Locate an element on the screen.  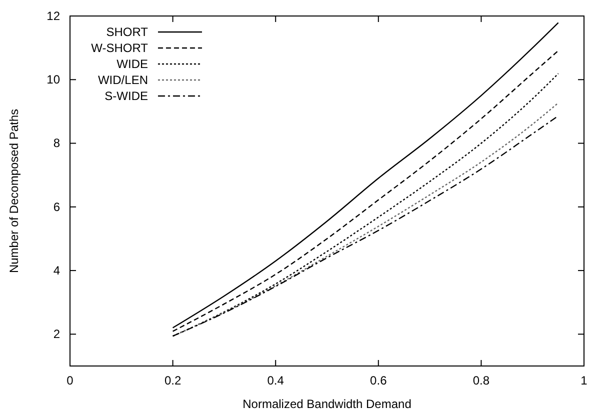
x-tick-label: 0.4 is located at coordinates (275, 381).